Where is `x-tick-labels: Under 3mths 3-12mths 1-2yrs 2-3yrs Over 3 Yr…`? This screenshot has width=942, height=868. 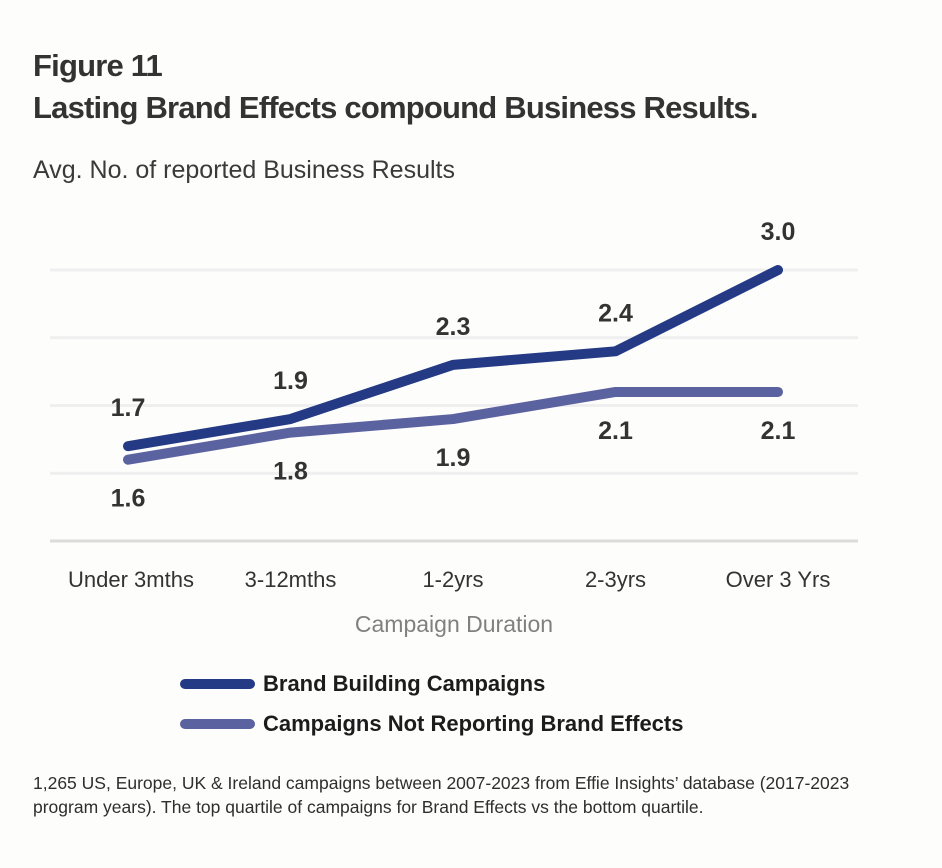 x-tick-labels: Under 3mths 3-12mths 1-2yrs 2-3yrs Over 3 Yr… is located at coordinates (449, 579).